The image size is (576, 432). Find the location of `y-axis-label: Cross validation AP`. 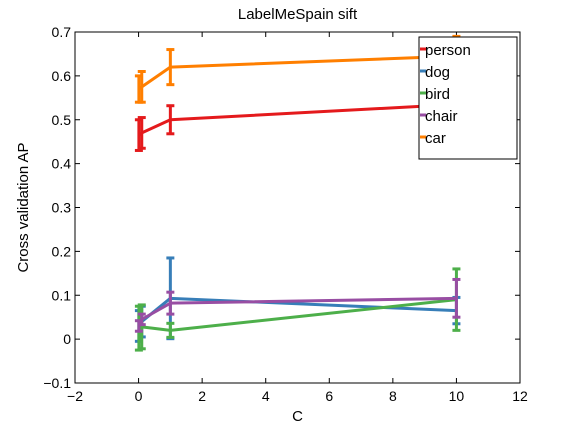

y-axis-label: Cross validation AP is located at coordinates (23, 207).